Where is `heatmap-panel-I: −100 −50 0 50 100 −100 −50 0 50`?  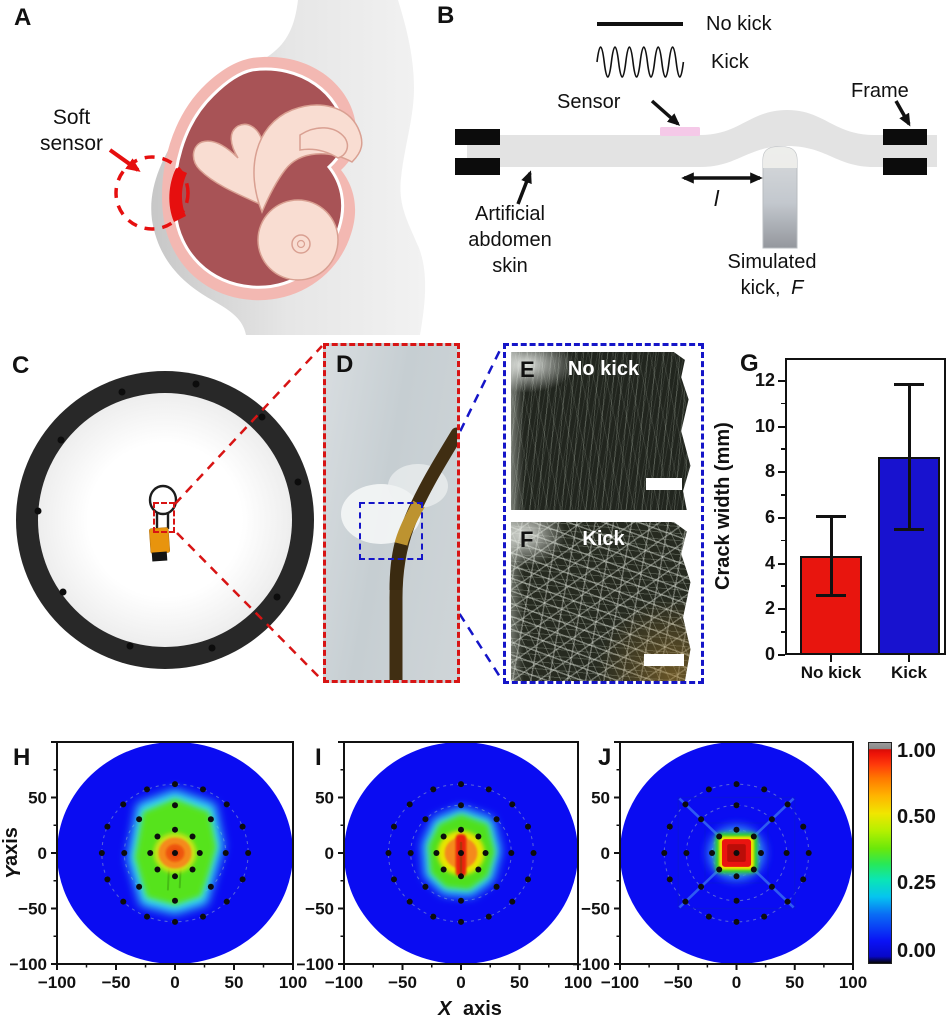
heatmap-panel-I: −100 −50 0 50 100 −100 −50 0 50 is located at coordinates (444, 866).